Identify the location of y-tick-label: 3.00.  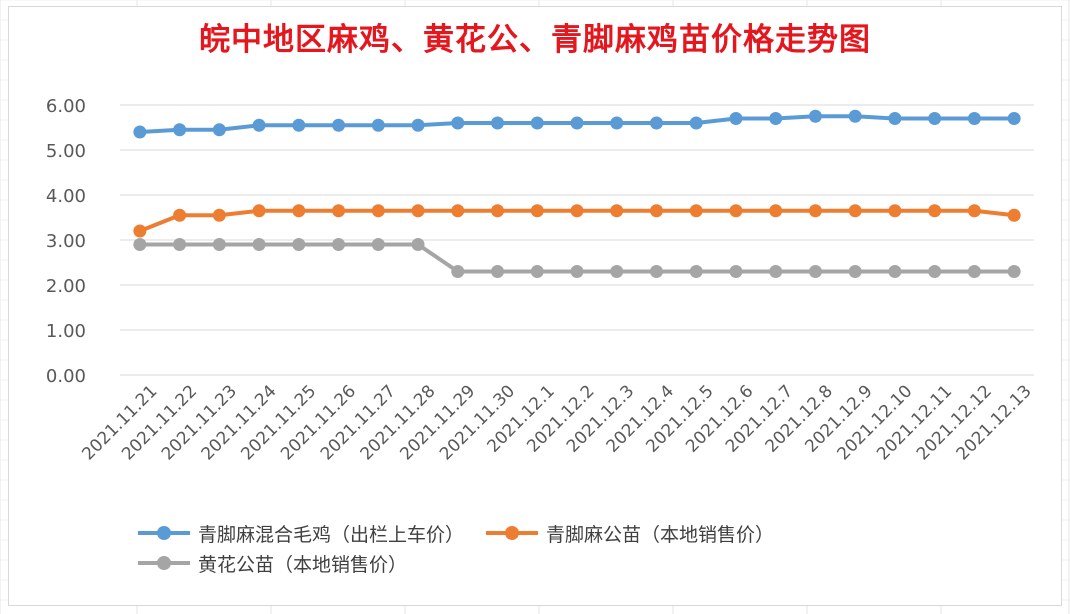
(66, 241).